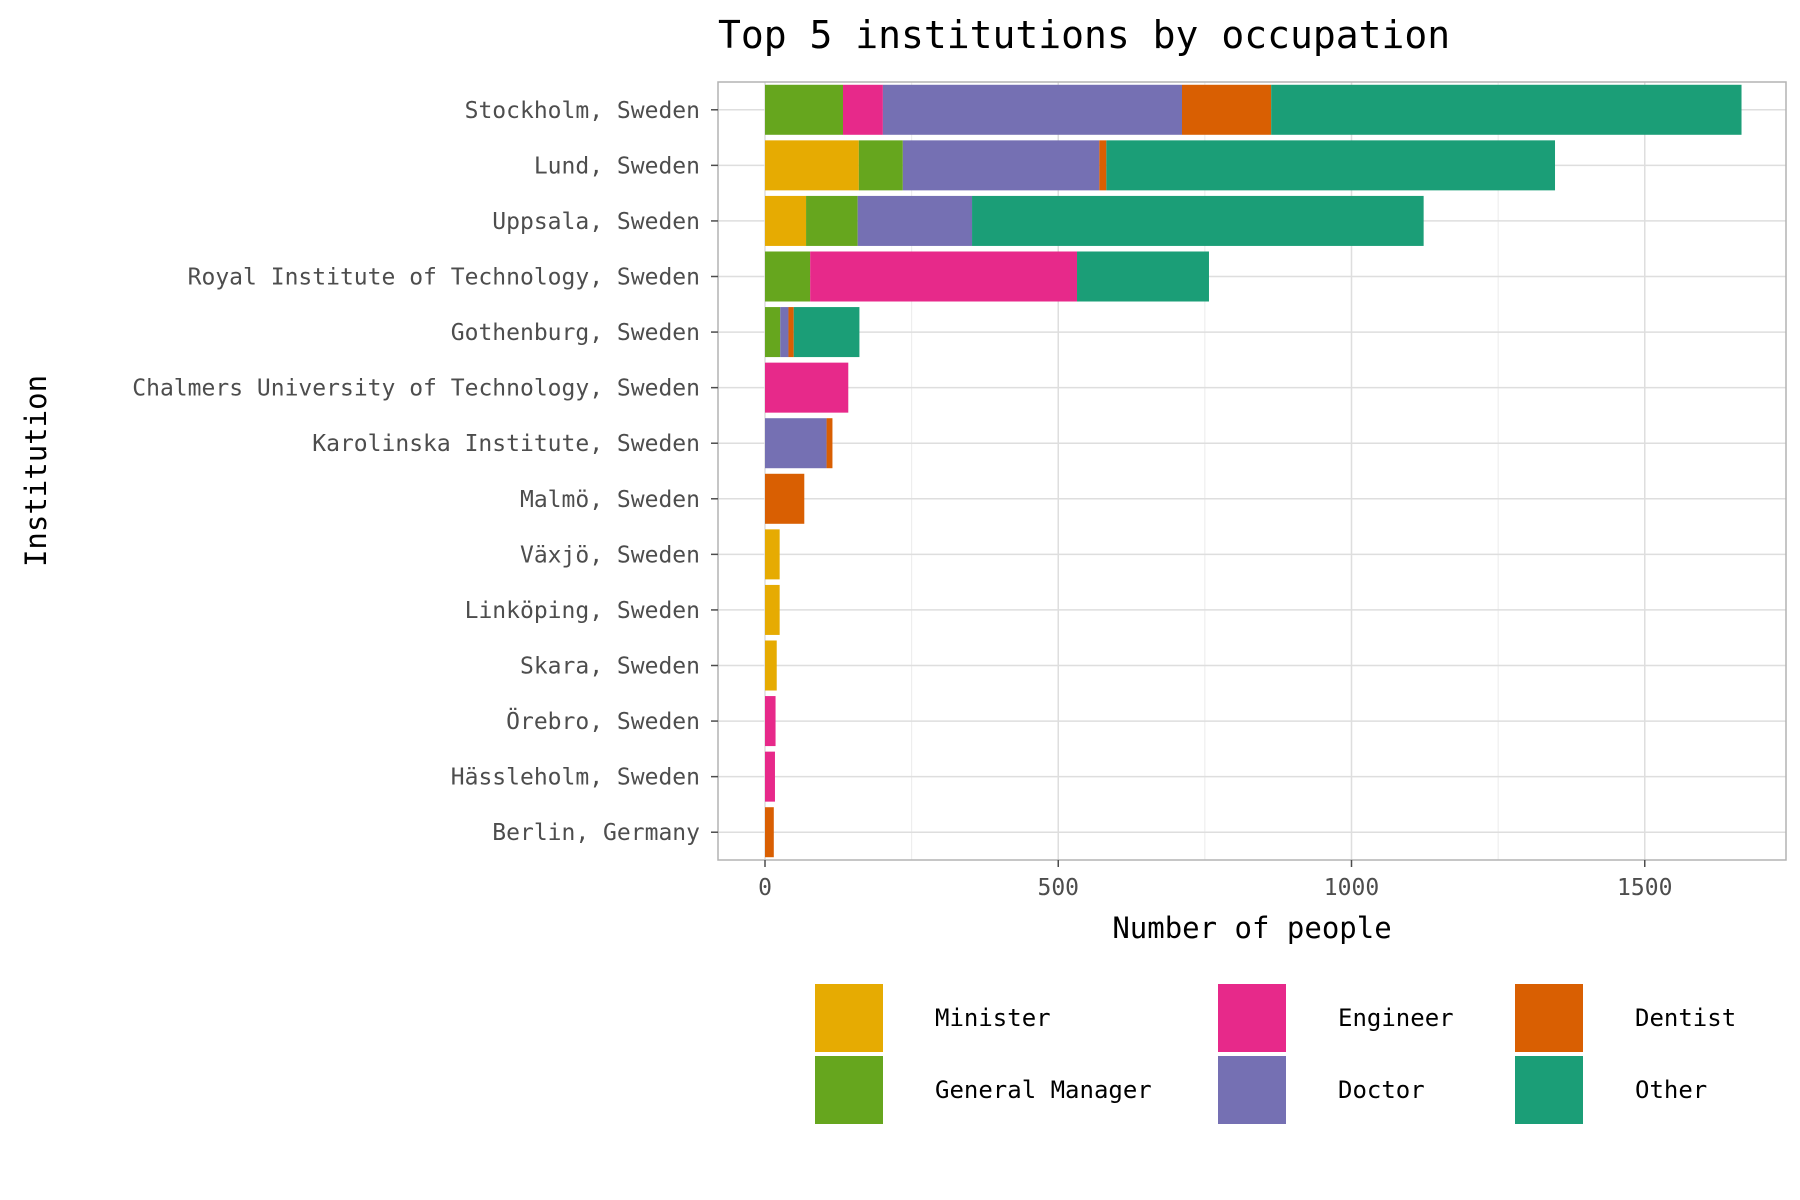 This screenshot has width=1800, height=1200. I want to click on legend-label-minister: Minister, so click(993, 1018).